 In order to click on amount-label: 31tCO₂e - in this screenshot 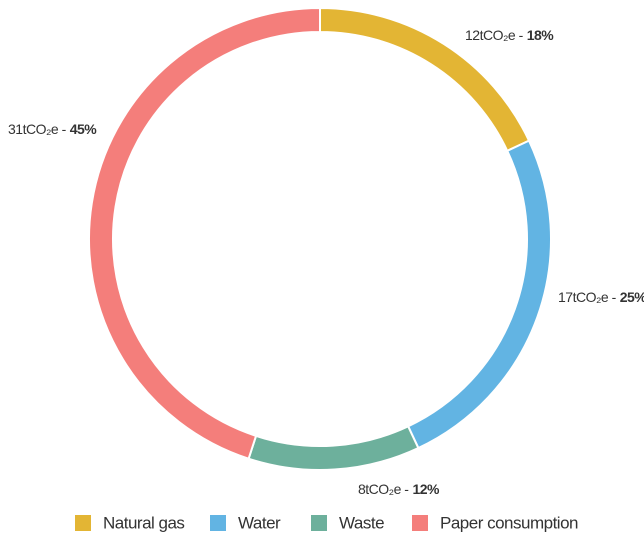, I will do `click(37, 129)`.